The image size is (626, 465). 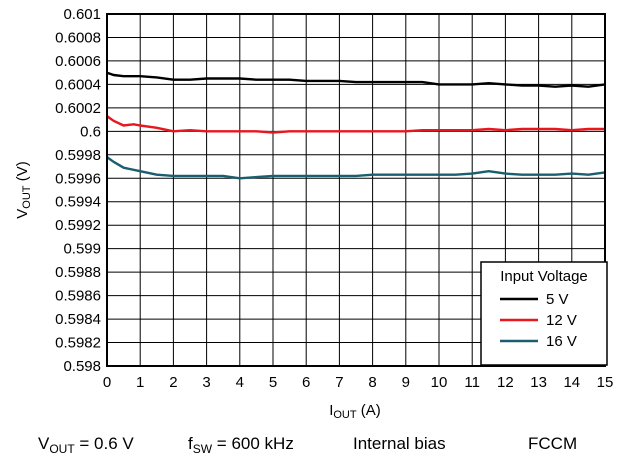 What do you see at coordinates (306, 382) in the screenshot?
I see `x-tick-label: 6` at bounding box center [306, 382].